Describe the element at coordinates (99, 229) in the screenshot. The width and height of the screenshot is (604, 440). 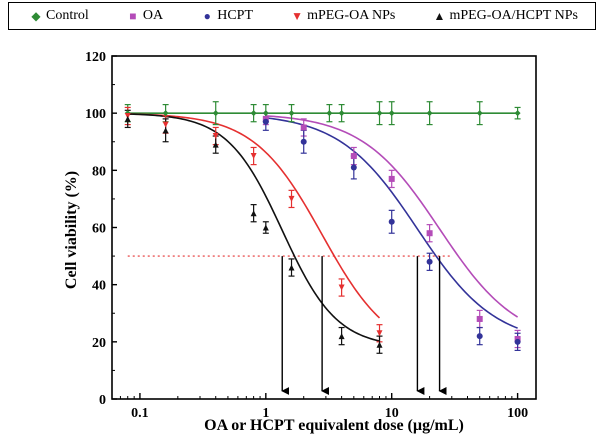
I see `y-tick-label: 60` at that location.